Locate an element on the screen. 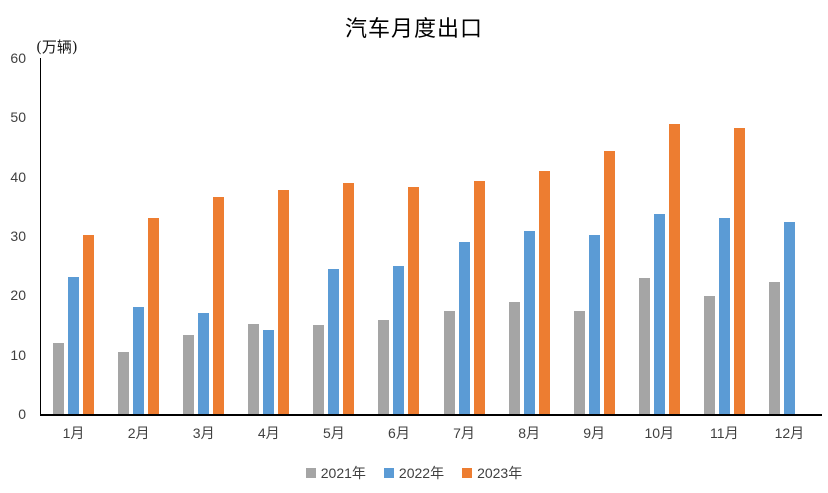 Image resolution: width=828 pixels, height=493 pixels. legend: 2021年 2022年 2023年 is located at coordinates (414, 473).